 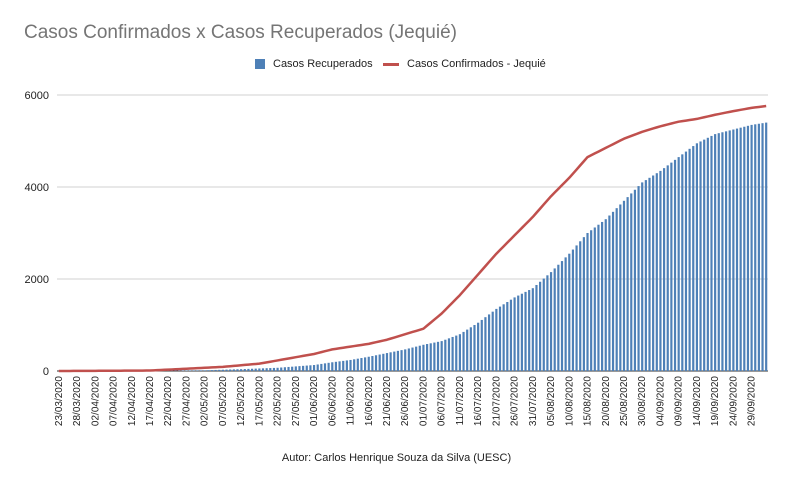 What do you see at coordinates (95, 401) in the screenshot?
I see `x-tick-label: 02/04/2020` at bounding box center [95, 401].